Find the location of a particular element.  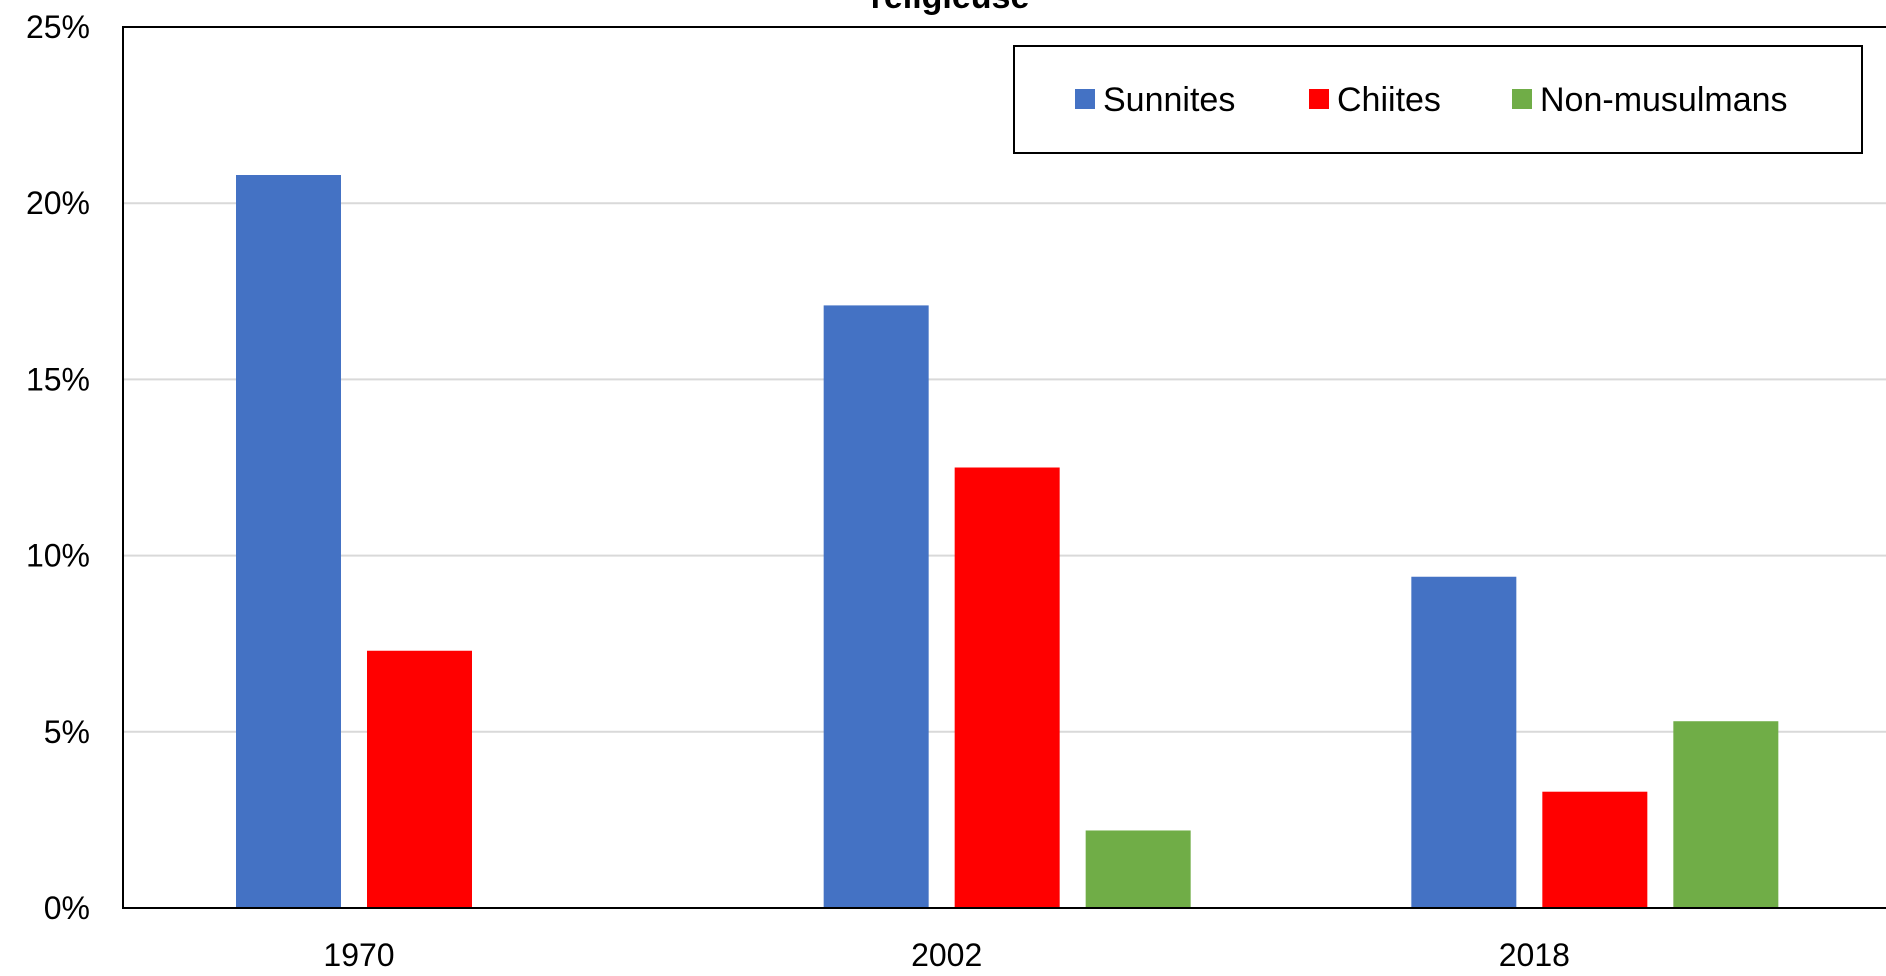

legend-swatch-sunnites is located at coordinates (1085, 99).